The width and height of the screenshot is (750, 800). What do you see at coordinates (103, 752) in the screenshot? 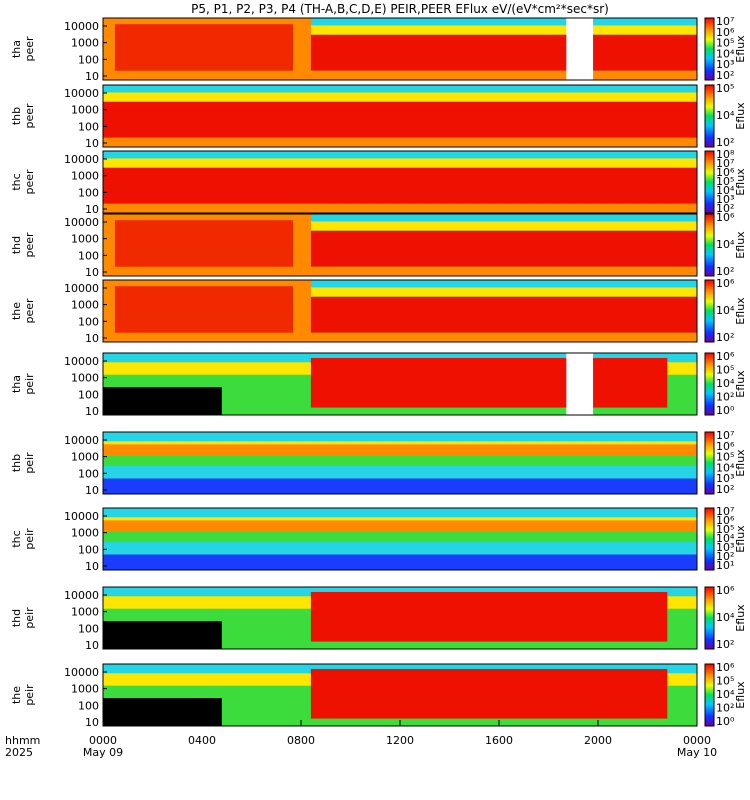
I see `date-label-start: May 09` at bounding box center [103, 752].